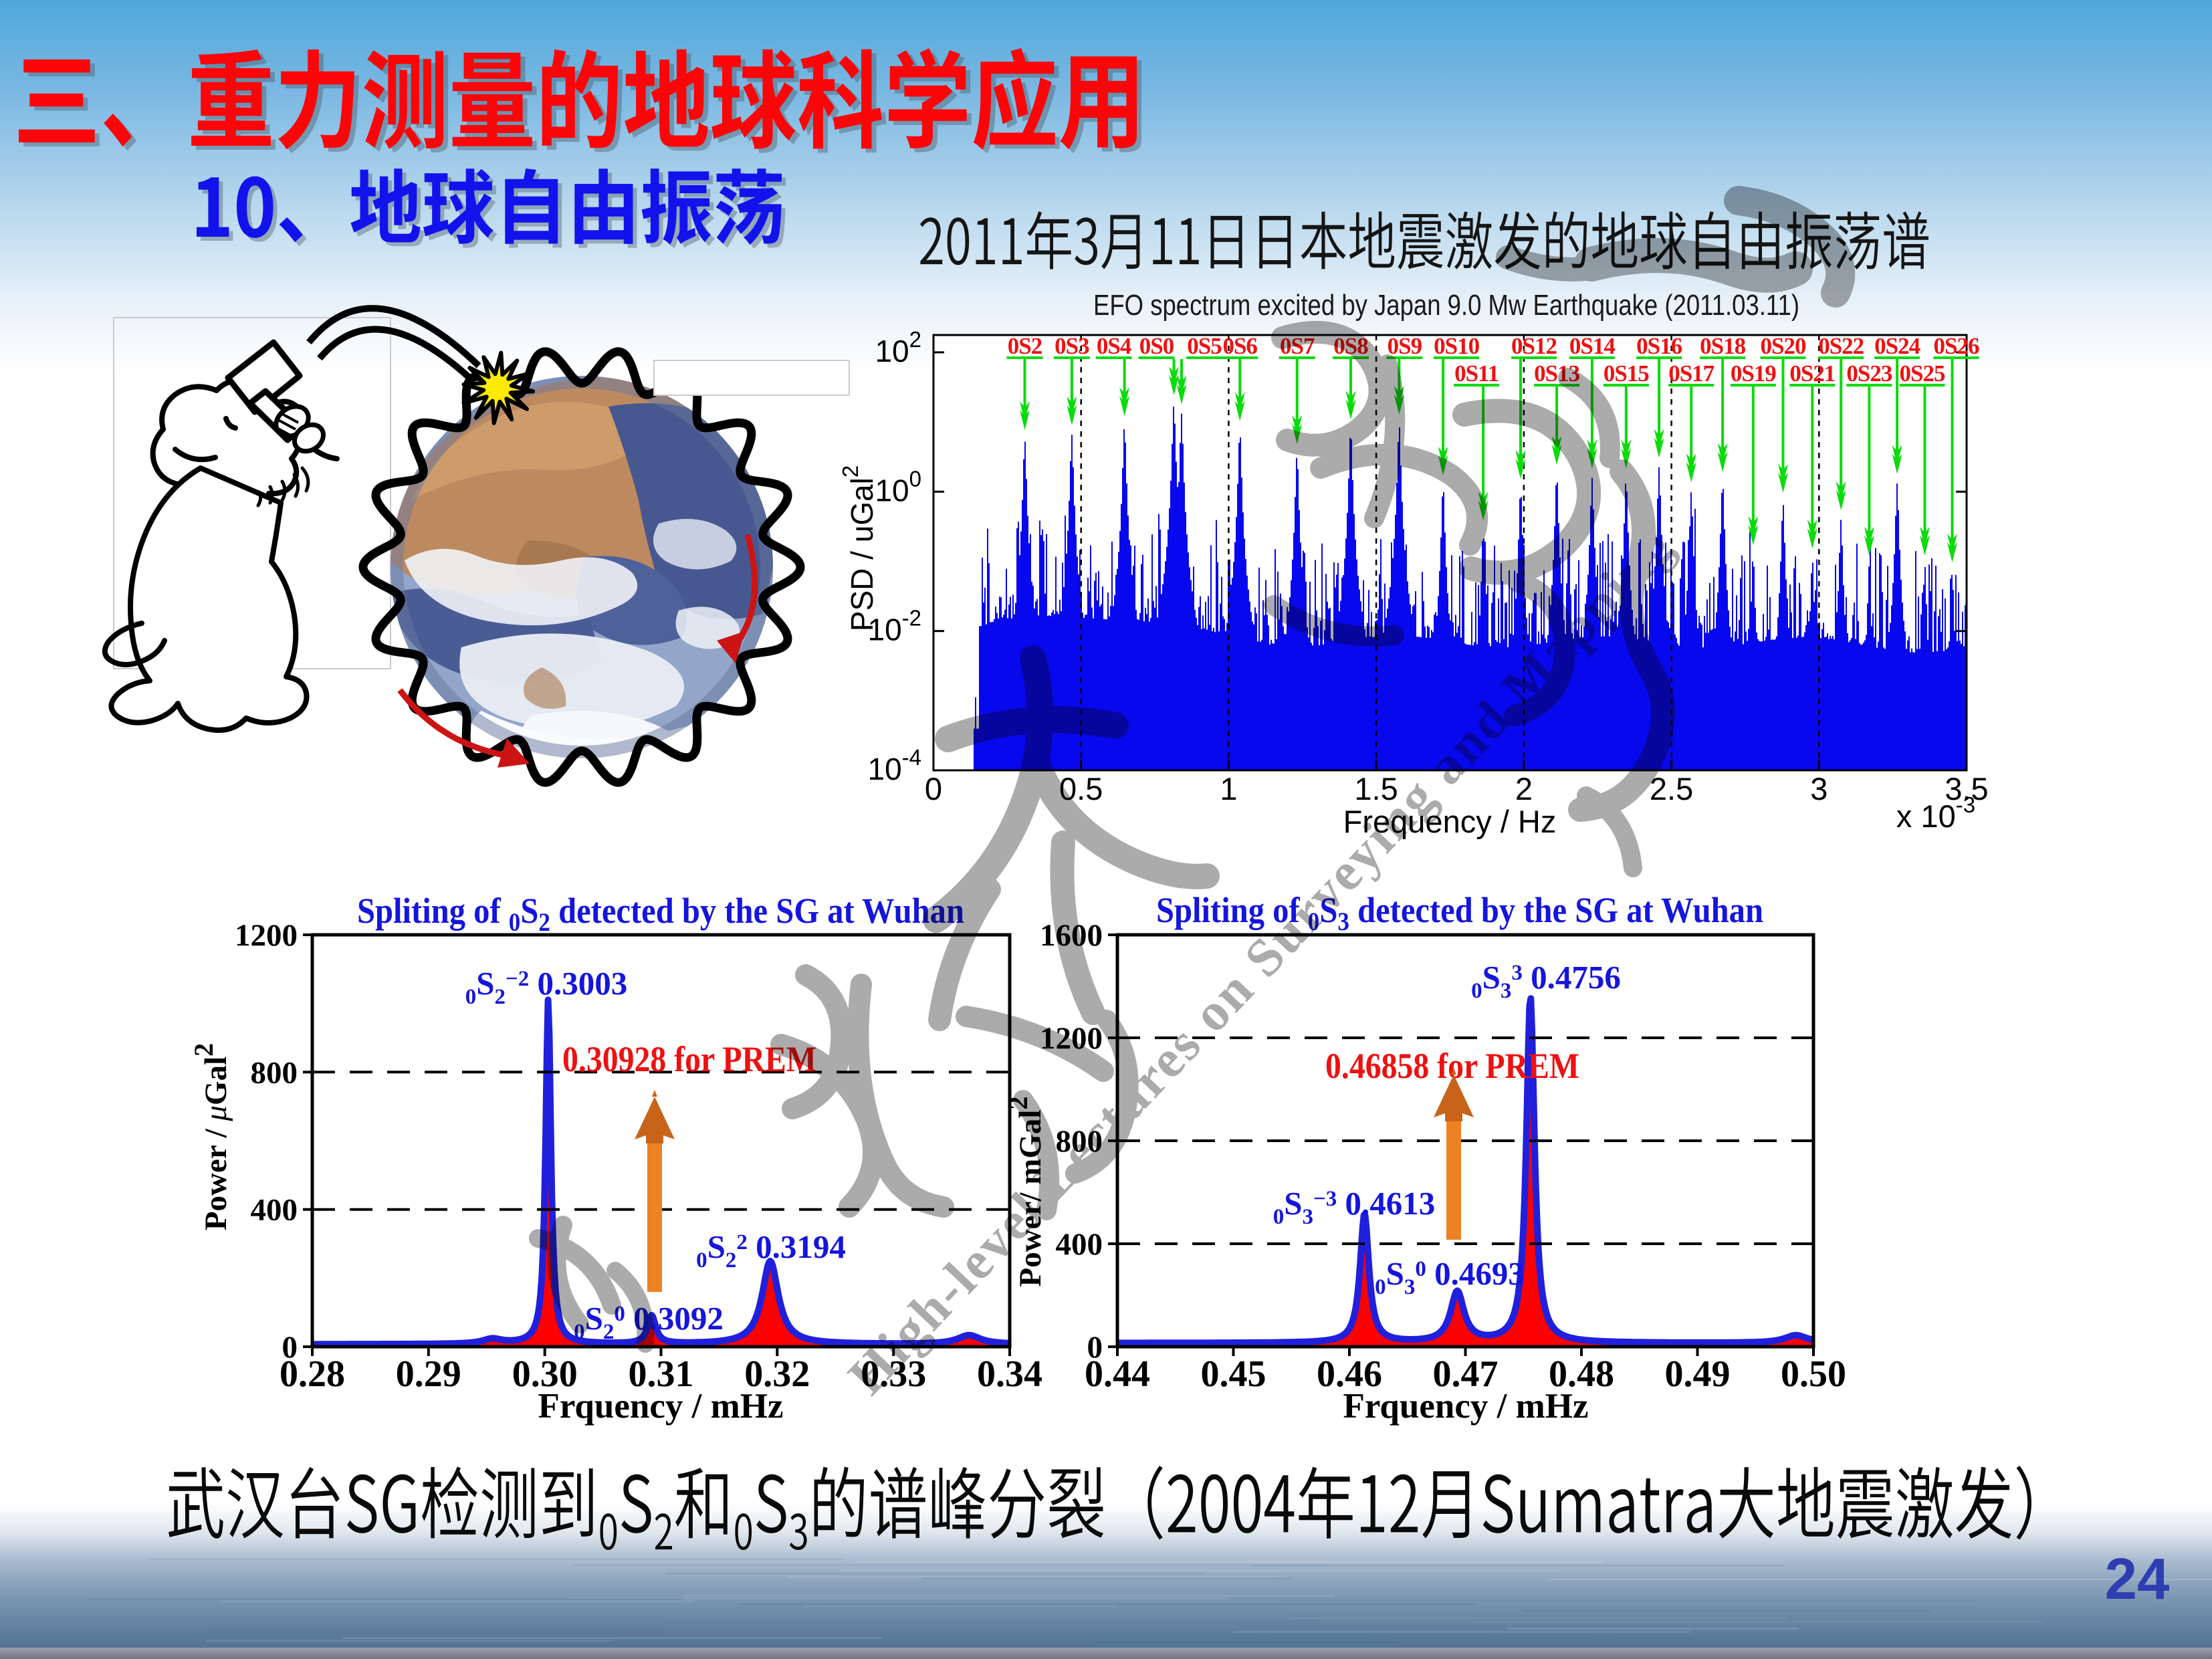  What do you see at coordinates (1546, 981) in the screenshot?
I see `svg-text: 0S33 0.4756` at bounding box center [1546, 981].